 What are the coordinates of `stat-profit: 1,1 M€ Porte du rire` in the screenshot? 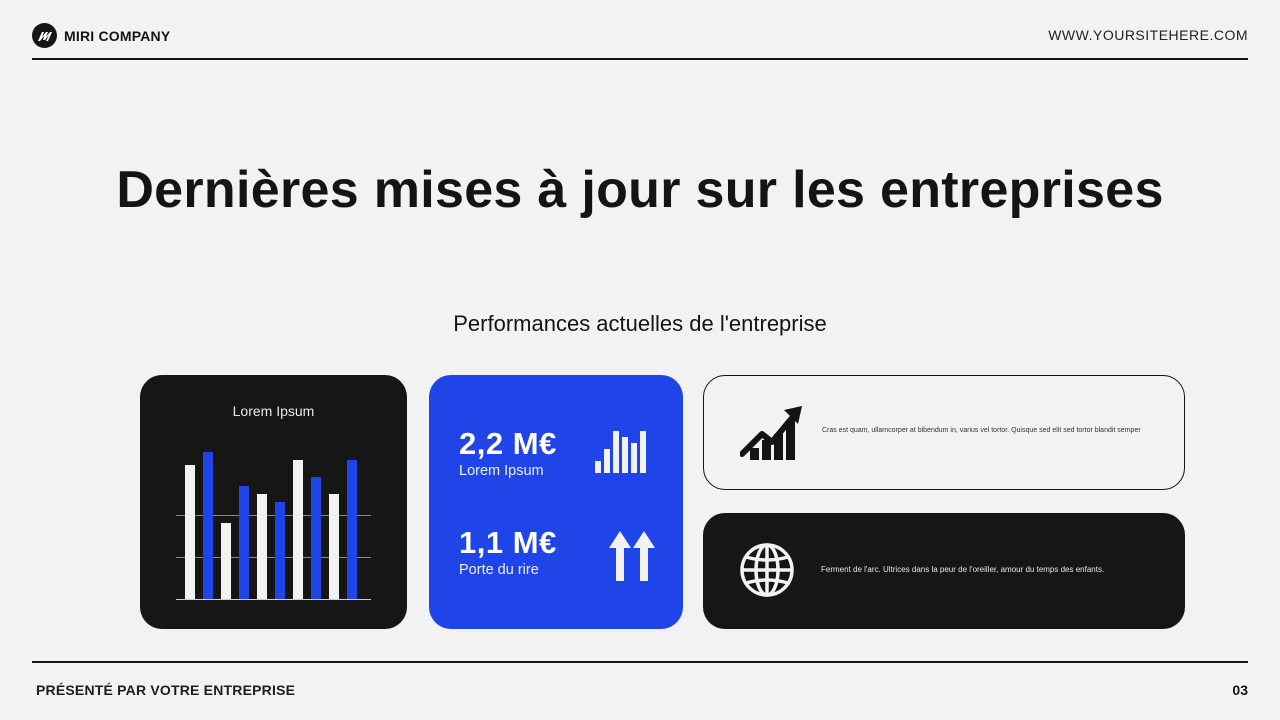 It's located at (508, 552).